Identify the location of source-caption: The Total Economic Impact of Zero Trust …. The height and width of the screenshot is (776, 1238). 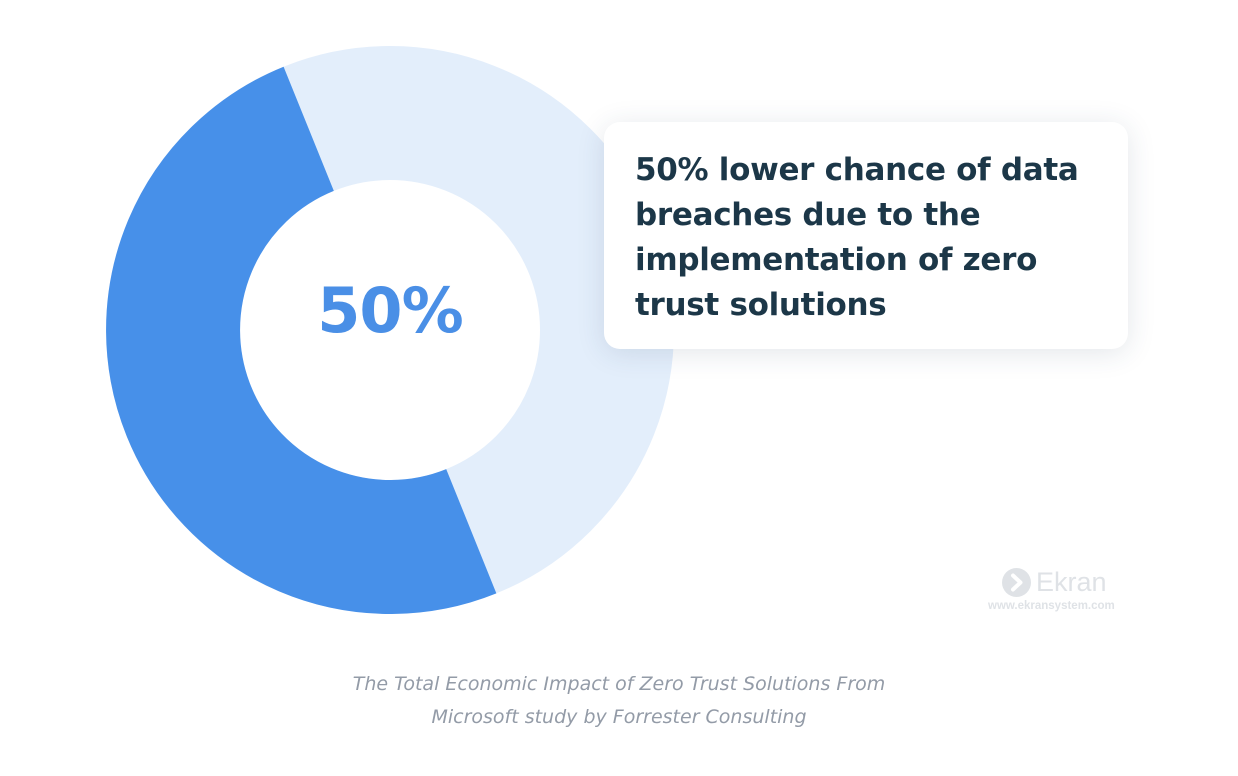
(619, 701).